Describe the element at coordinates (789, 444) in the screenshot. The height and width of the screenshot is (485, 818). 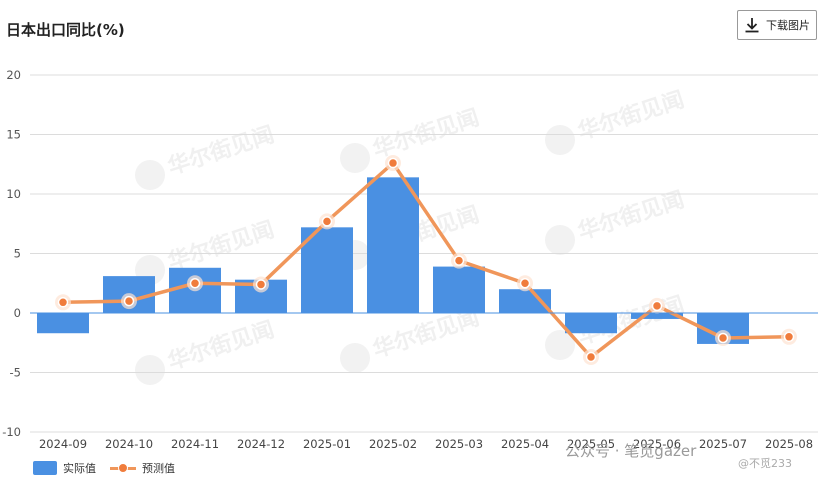
I see `x-tick-label: 2025-08` at that location.